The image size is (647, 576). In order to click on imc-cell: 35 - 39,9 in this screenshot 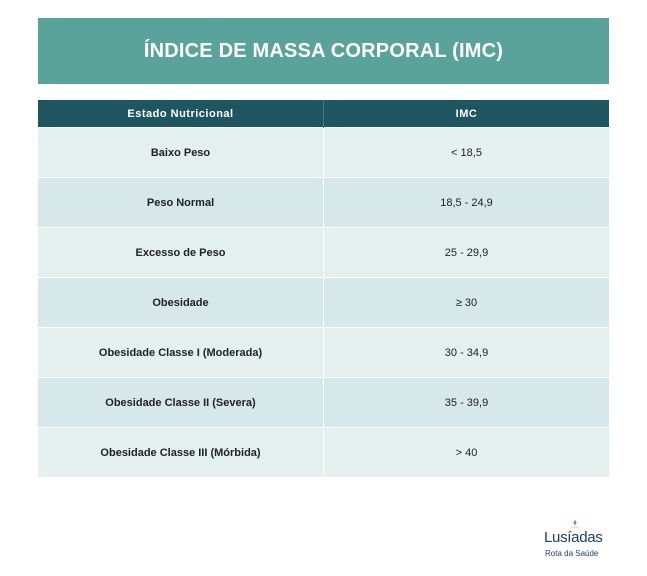, I will do `click(466, 402)`.